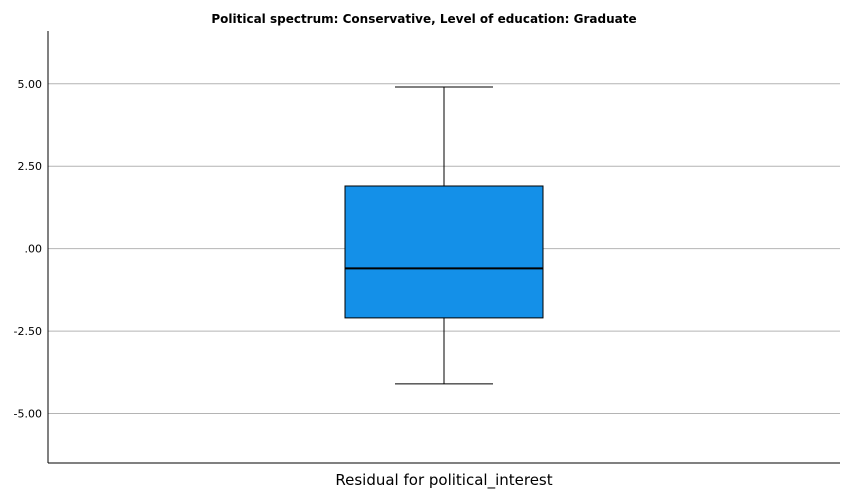 This screenshot has width=848, height=498. What do you see at coordinates (28, 414) in the screenshot?
I see `y-tick-label: -5.00` at bounding box center [28, 414].